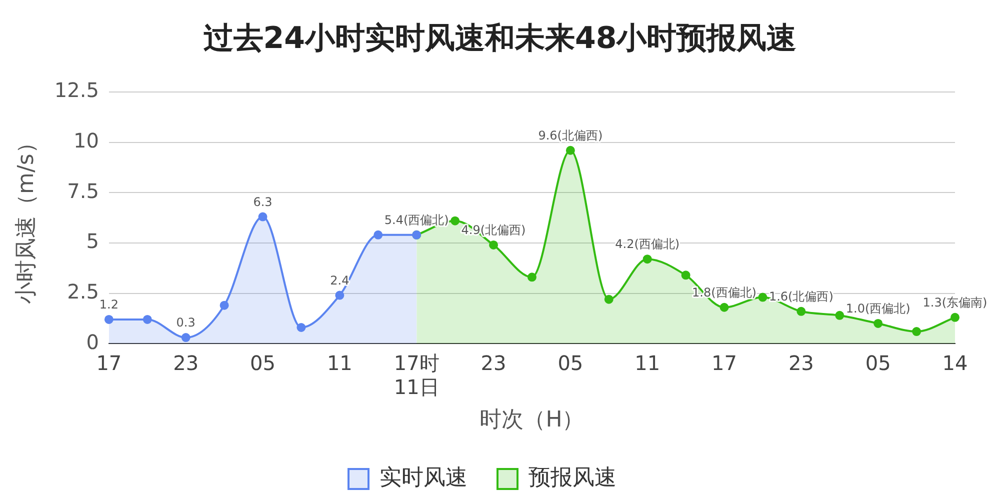 Image resolution: width=1000 pixels, height=500 pixels. Describe the element at coordinates (186, 323) in the screenshot. I see `data-label: 0.3` at that location.